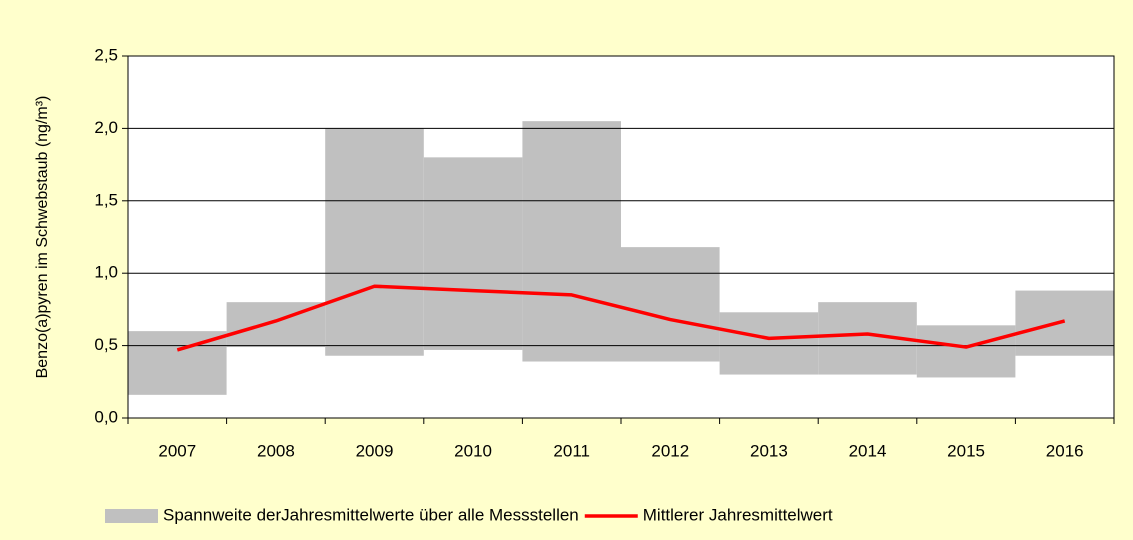 This screenshot has height=540, width=1133. What do you see at coordinates (473, 450) in the screenshot?
I see `x-tick-label: 2010` at bounding box center [473, 450].